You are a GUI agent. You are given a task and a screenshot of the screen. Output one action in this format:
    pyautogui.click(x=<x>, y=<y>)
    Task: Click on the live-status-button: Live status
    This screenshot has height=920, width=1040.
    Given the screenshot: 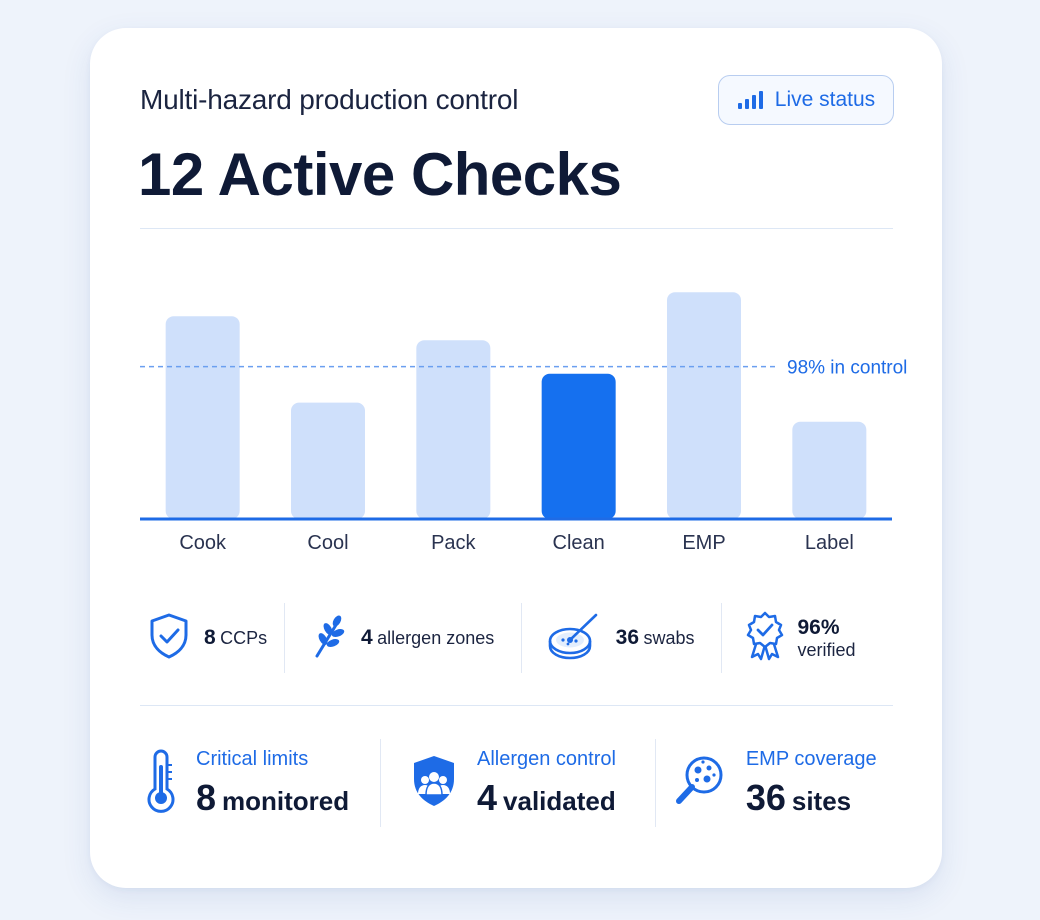 What is the action you would take?
    pyautogui.click(x=806, y=100)
    